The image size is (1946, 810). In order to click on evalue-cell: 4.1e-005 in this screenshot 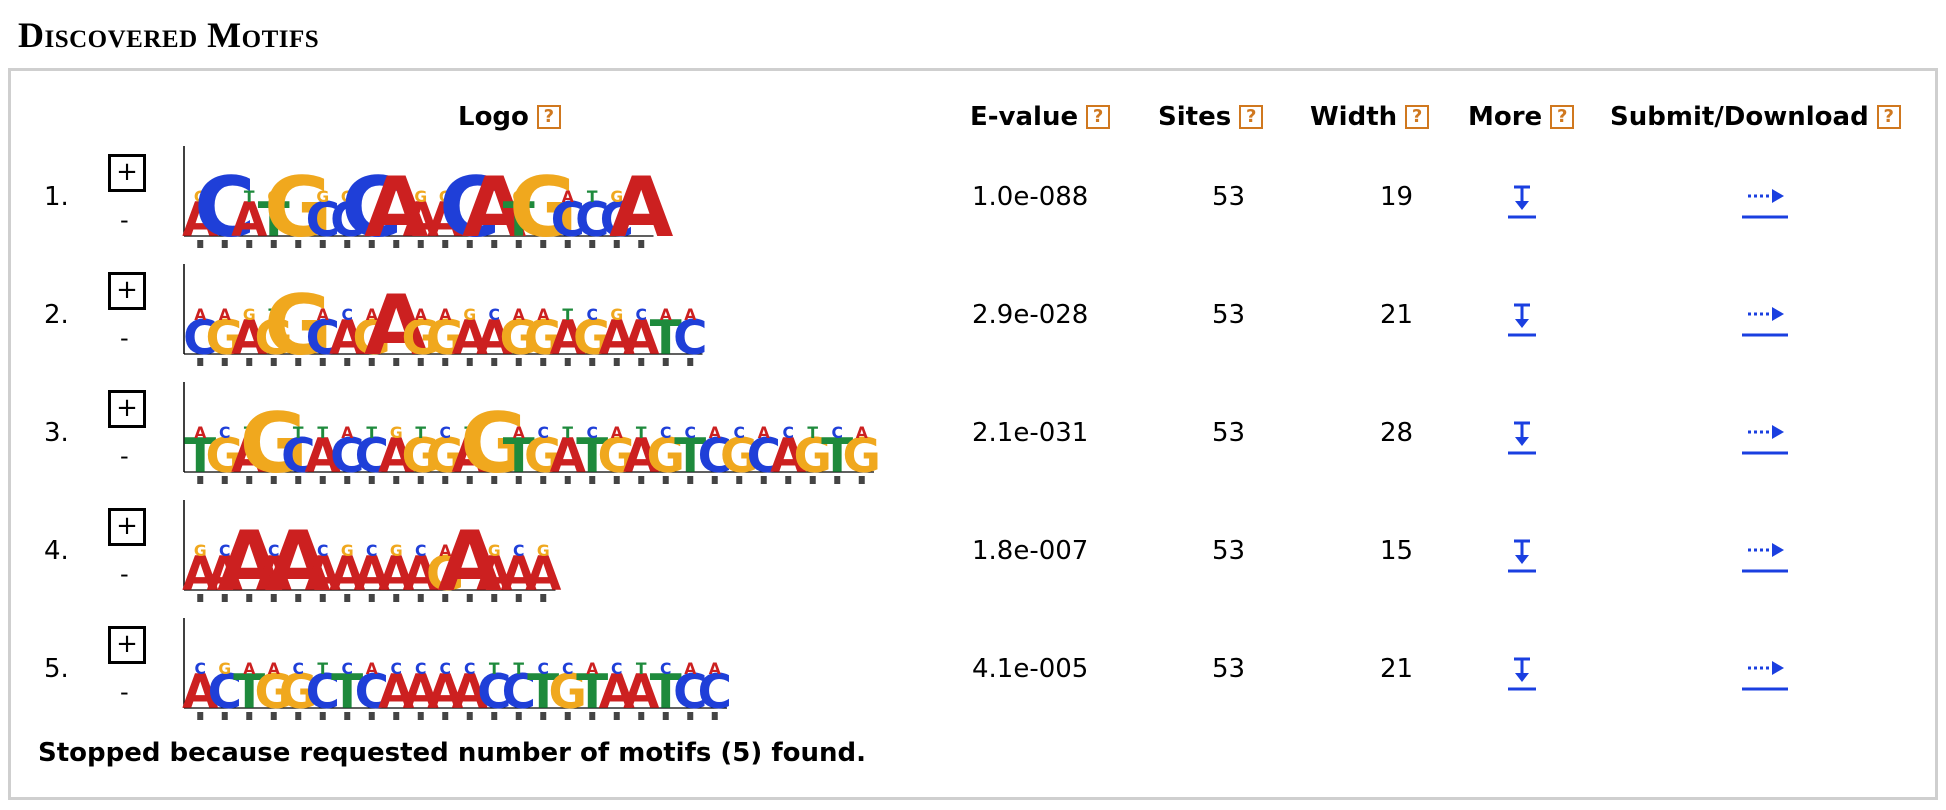, I will do `click(1030, 669)`.